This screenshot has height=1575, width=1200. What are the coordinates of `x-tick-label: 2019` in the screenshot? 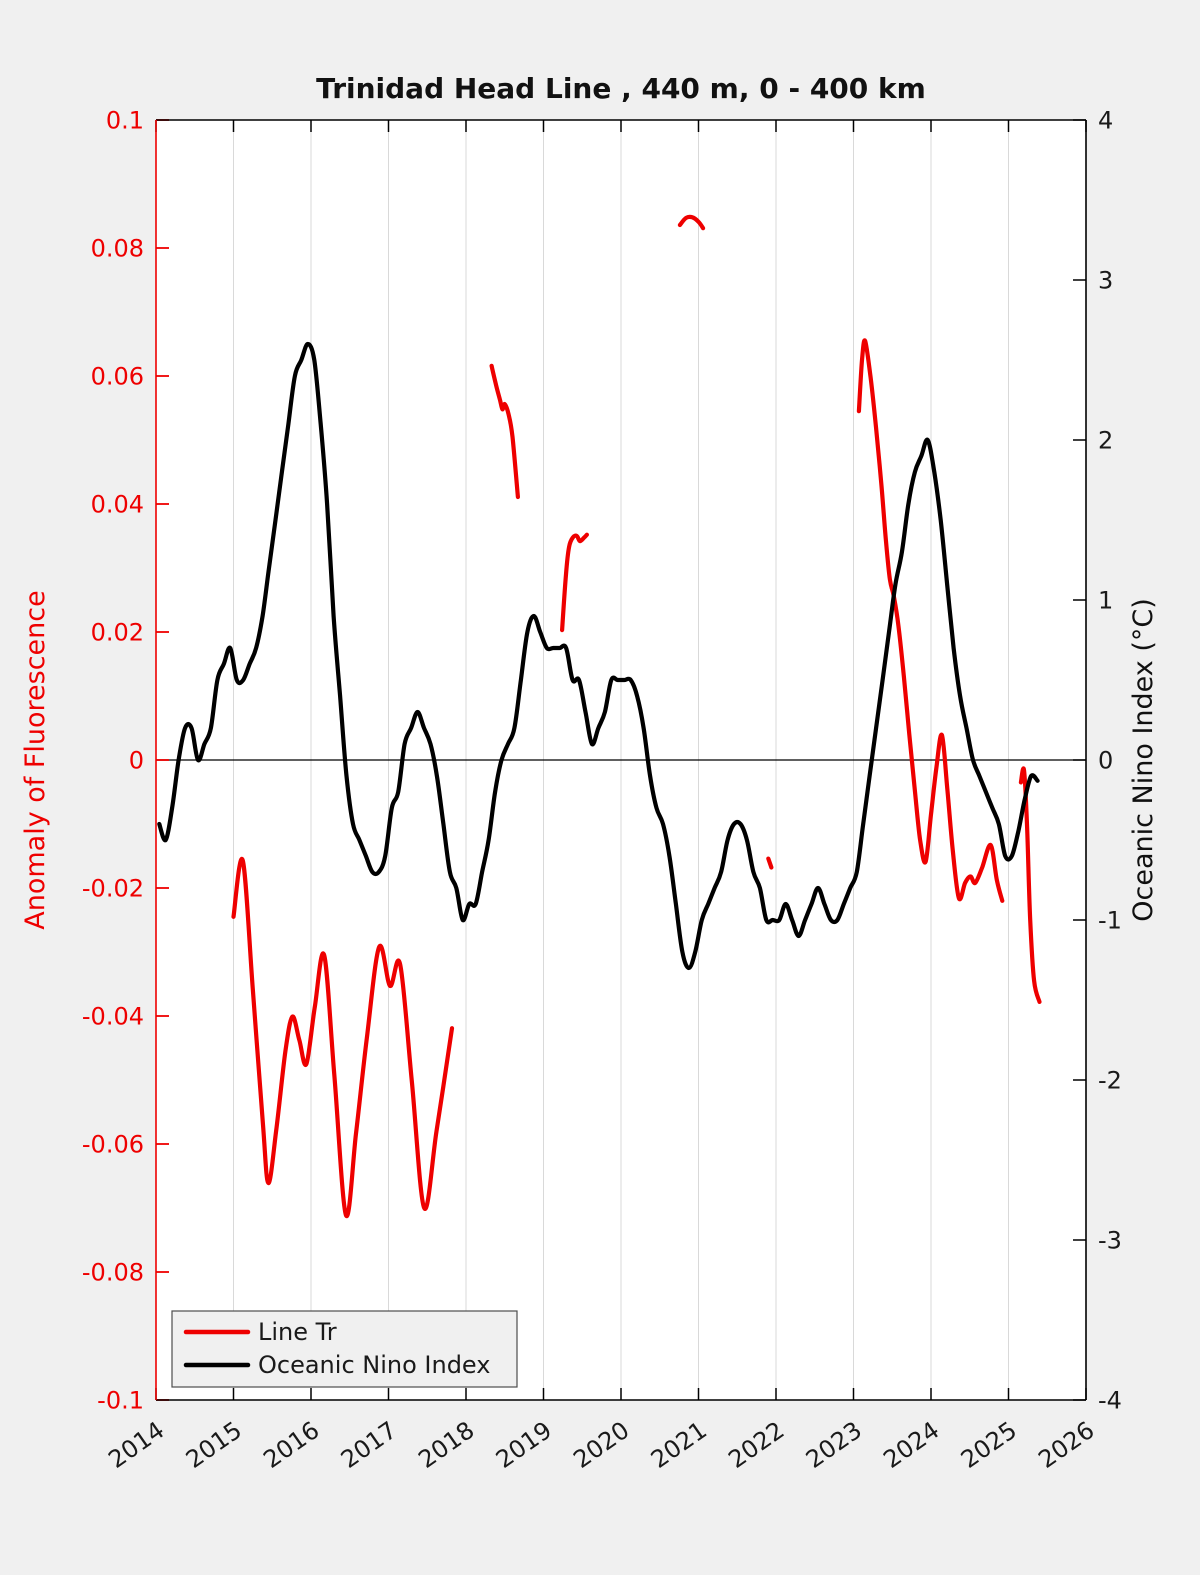 It's located at (524, 1445).